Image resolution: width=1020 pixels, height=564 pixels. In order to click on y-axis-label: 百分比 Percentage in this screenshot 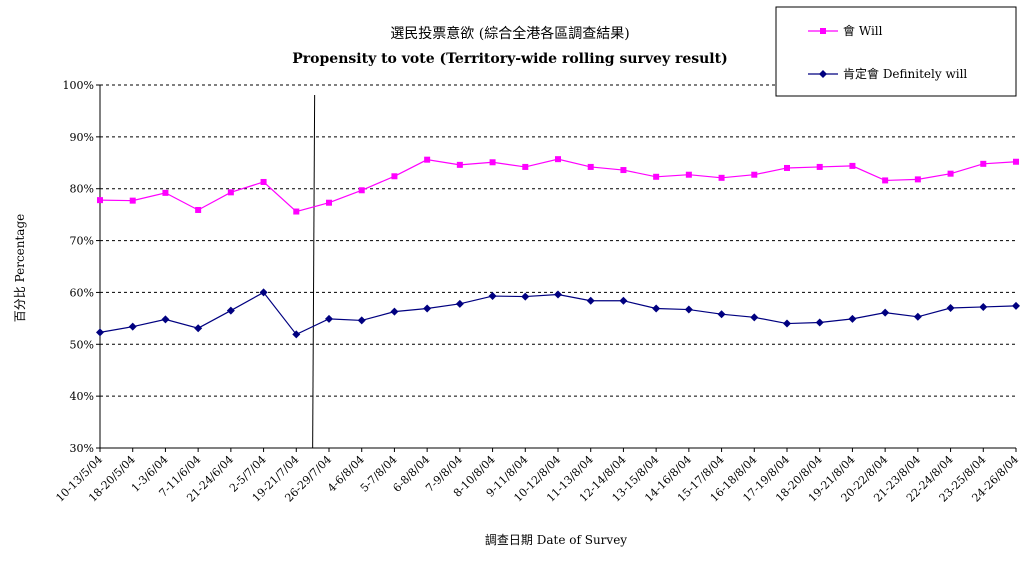, I will do `click(20, 268)`.